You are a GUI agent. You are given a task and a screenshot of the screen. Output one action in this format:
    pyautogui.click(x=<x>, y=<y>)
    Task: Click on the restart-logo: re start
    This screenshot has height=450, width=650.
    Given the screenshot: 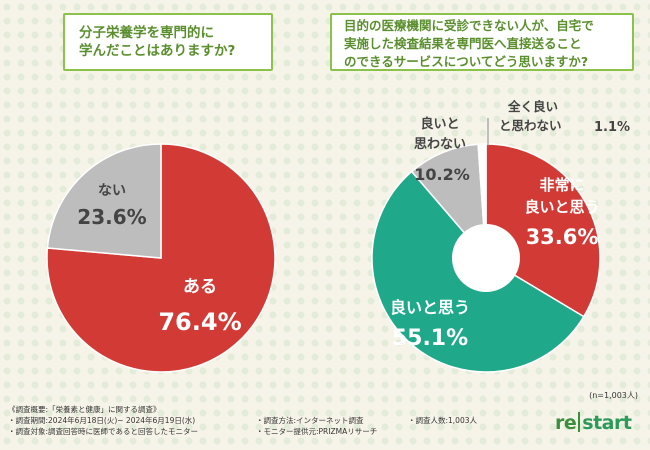 What is the action you would take?
    pyautogui.click(x=593, y=425)
    